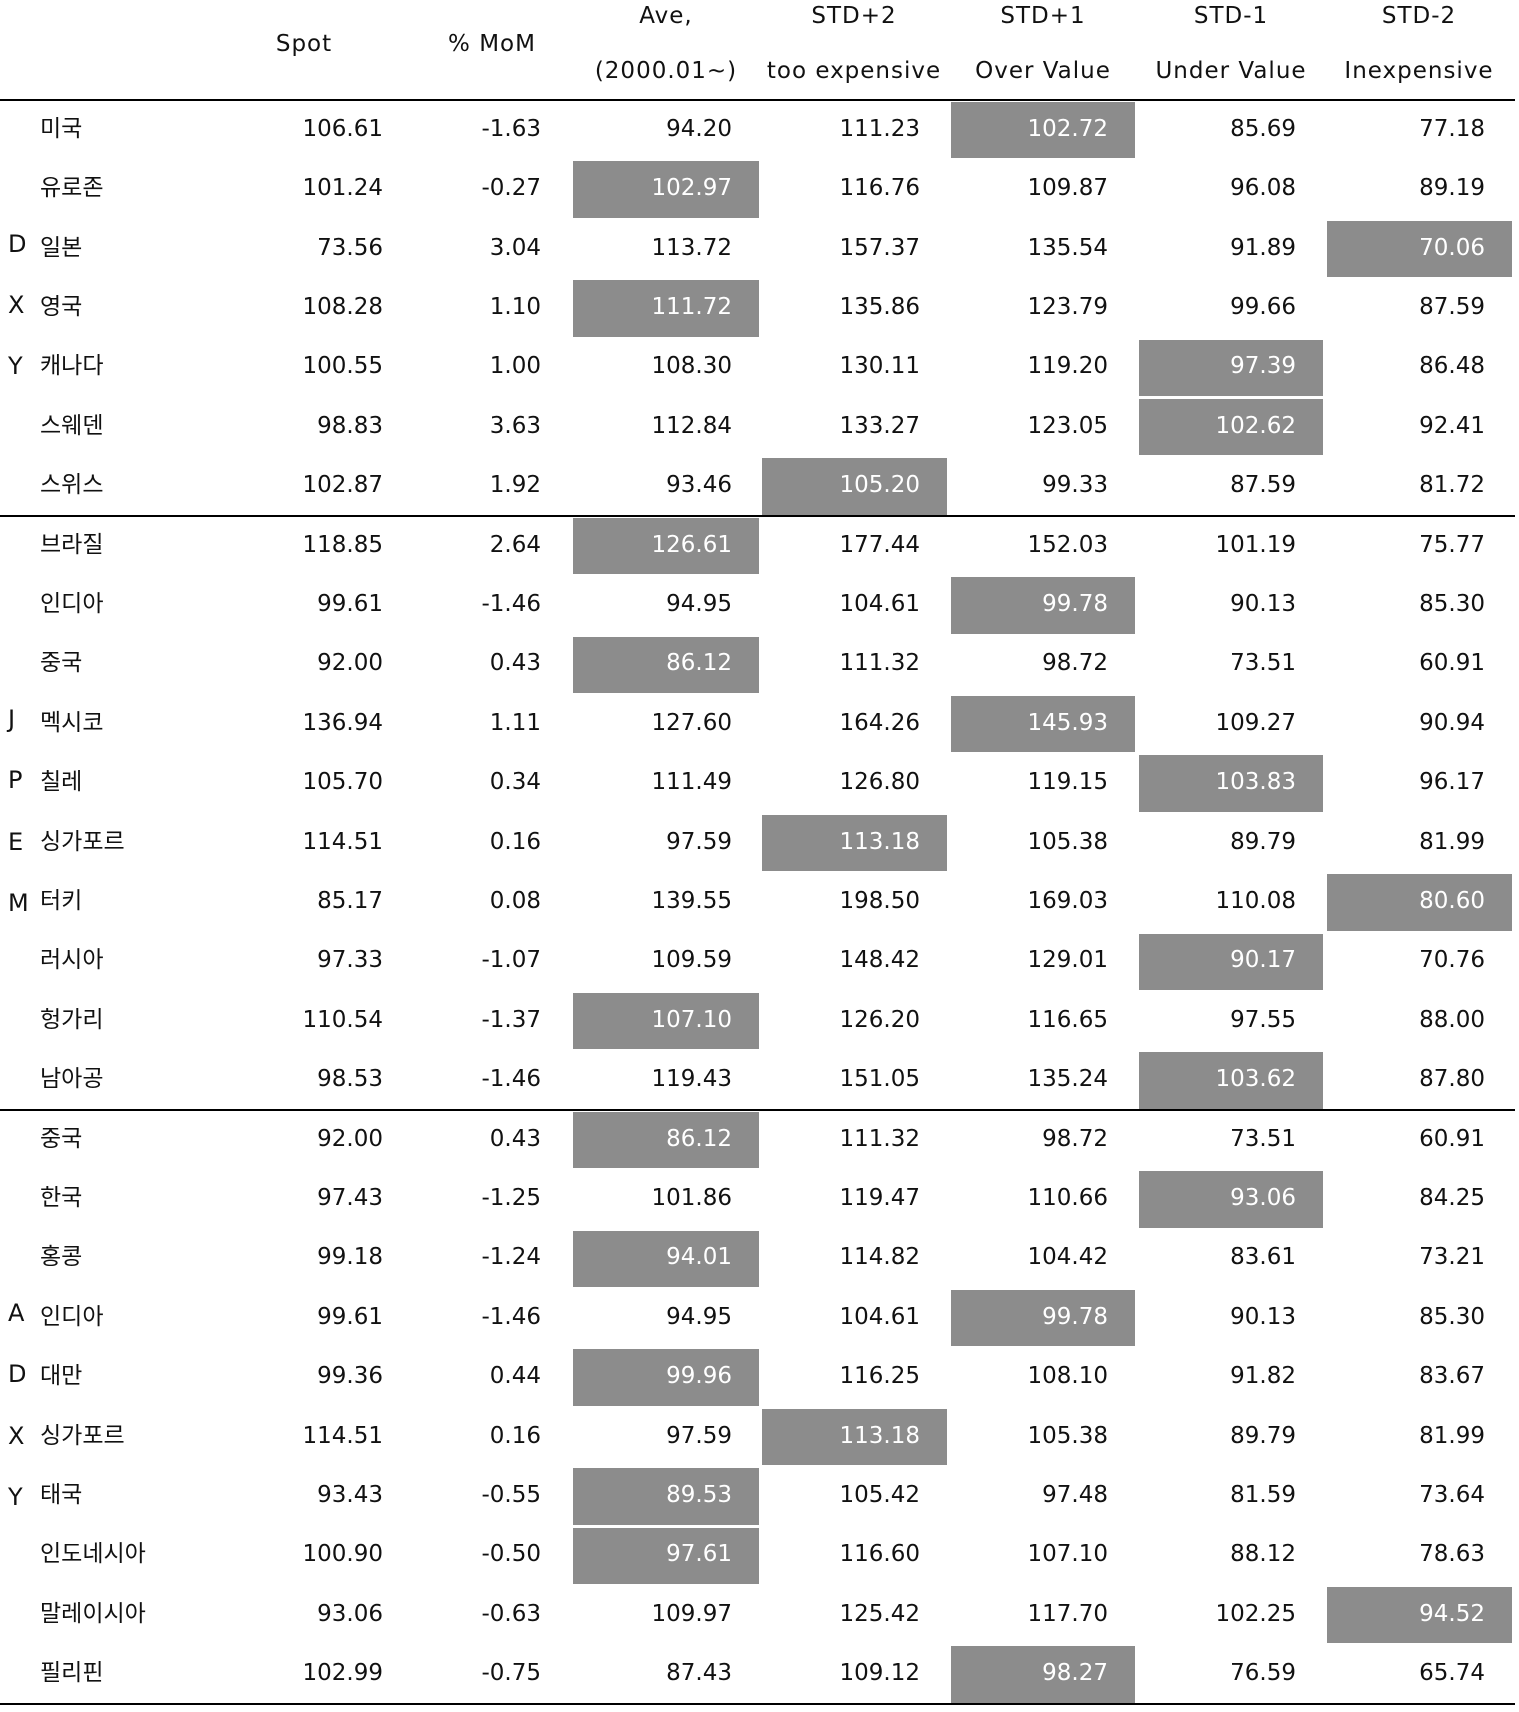 The width and height of the screenshot is (1519, 1712). Describe the element at coordinates (15, 366) in the screenshot. I see `group-label: Y` at that location.